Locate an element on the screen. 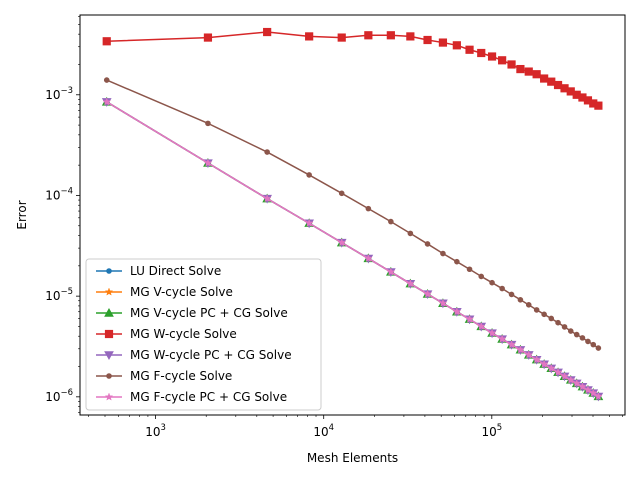  legend-label: MG V-cycle Solve is located at coordinates (181, 292).